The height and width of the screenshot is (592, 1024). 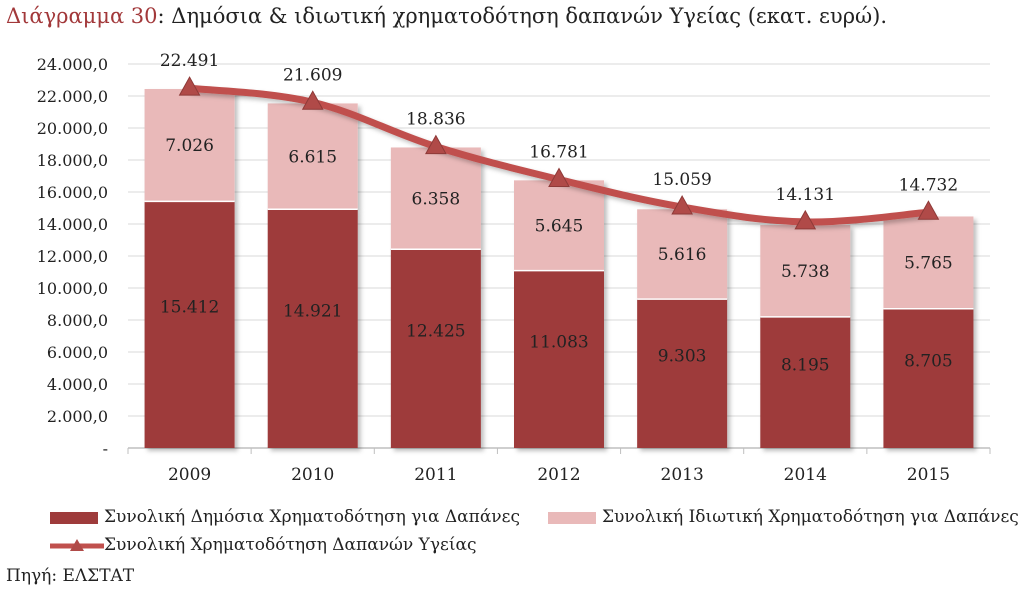 What do you see at coordinates (312, 75) in the screenshot?
I see `data-label-total: 21.609` at bounding box center [312, 75].